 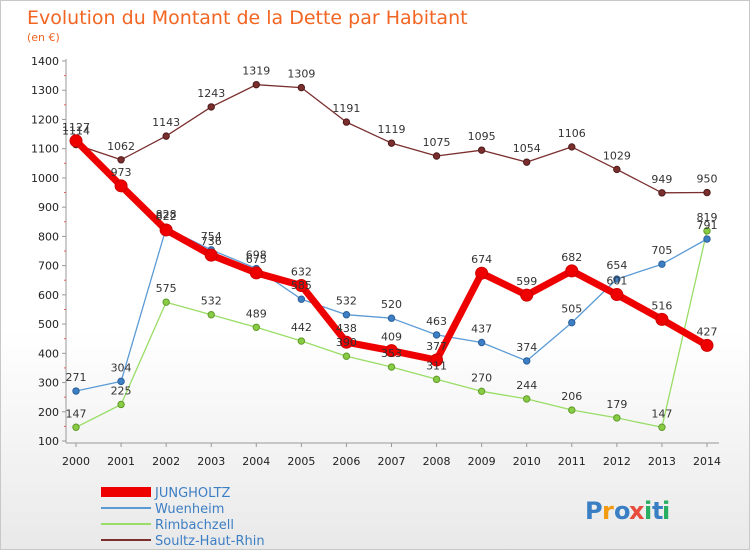 What do you see at coordinates (48, 412) in the screenshot?
I see `y-tick-label: 200` at bounding box center [48, 412].